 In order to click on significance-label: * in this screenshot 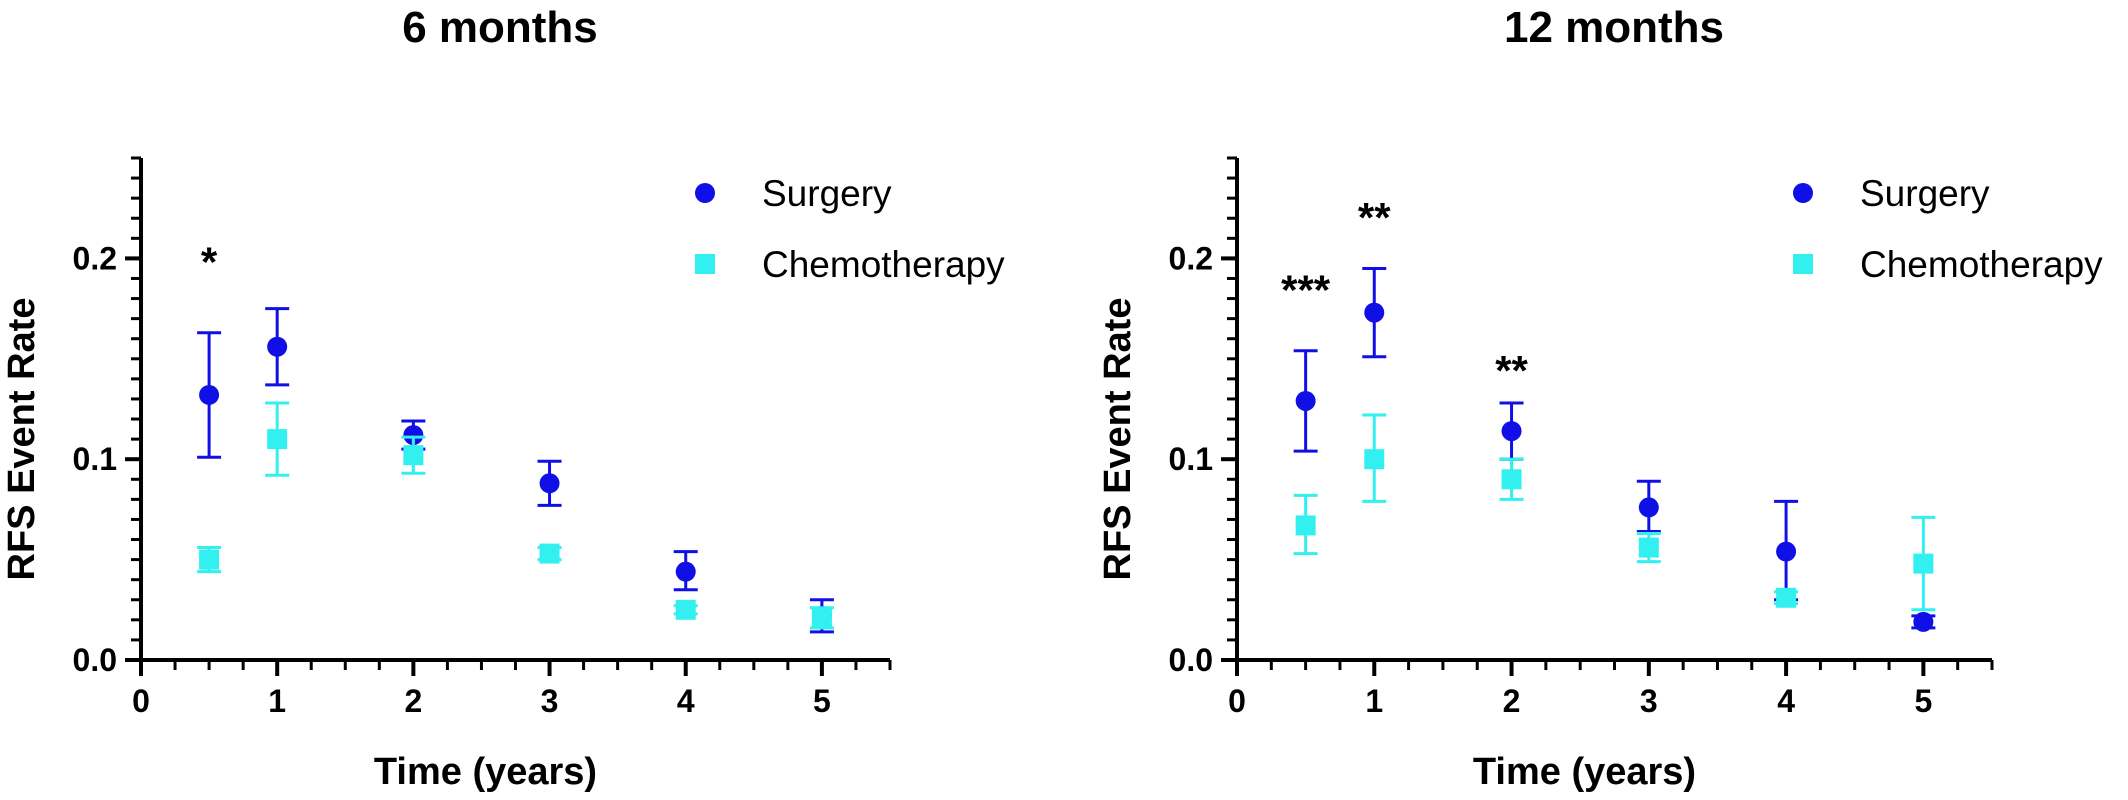, I will do `click(209, 261)`.